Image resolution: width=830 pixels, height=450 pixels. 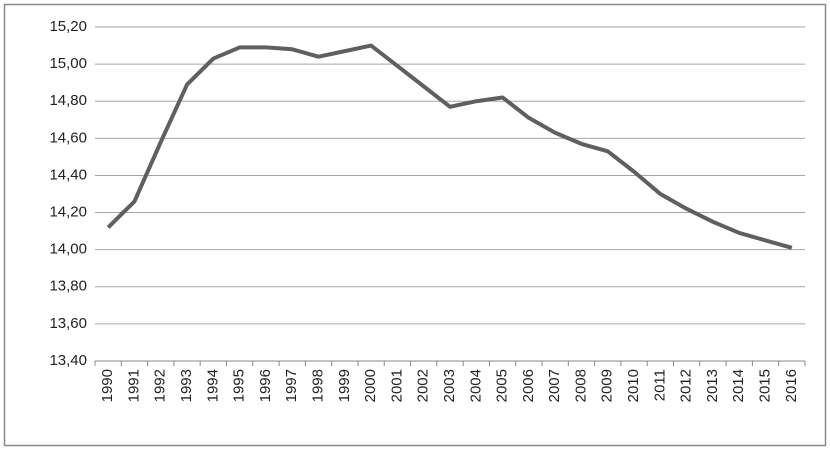 What do you see at coordinates (423, 385) in the screenshot?
I see `x-tick-label: 2002` at bounding box center [423, 385].